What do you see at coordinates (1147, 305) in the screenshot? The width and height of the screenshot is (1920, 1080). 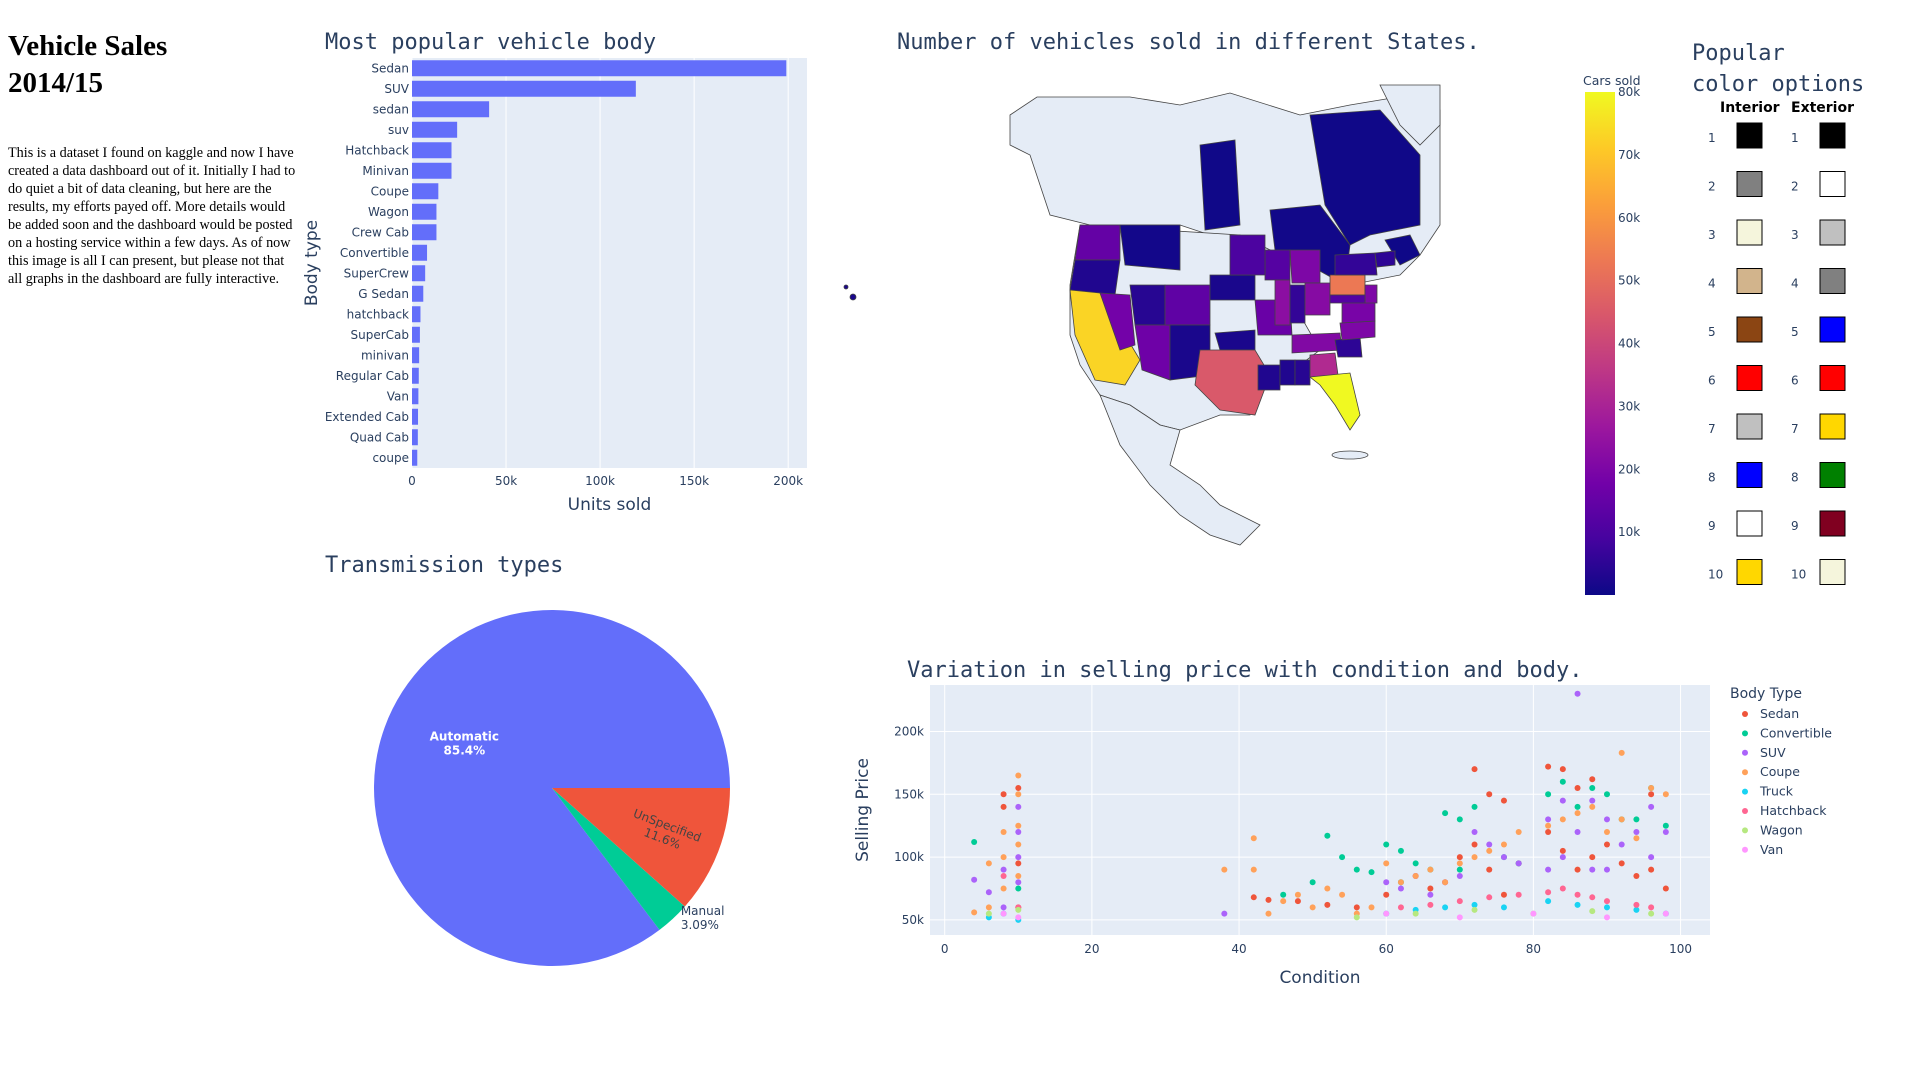 I see `map-utah` at bounding box center [1147, 305].